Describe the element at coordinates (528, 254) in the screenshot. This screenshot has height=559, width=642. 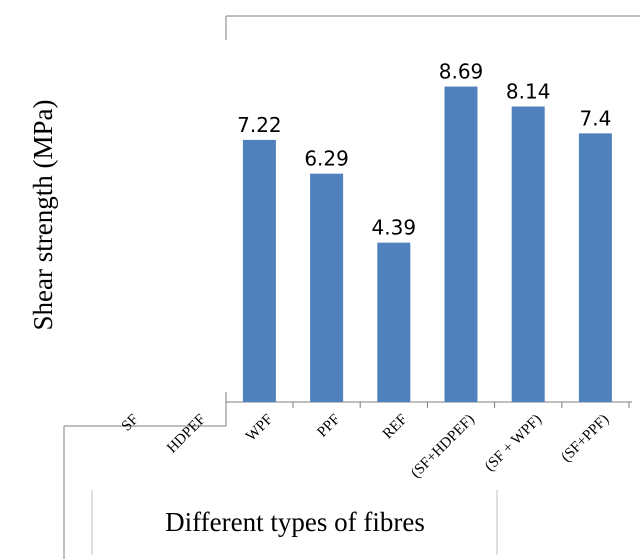
I see `bar-sf-wpf` at that location.